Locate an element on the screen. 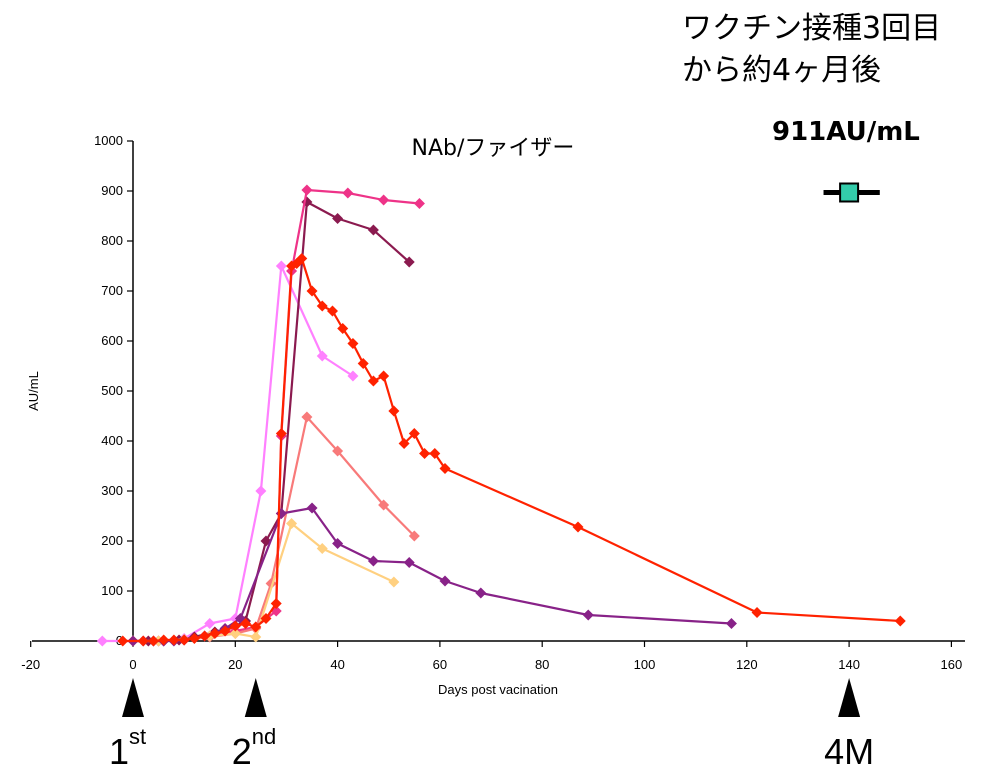 The width and height of the screenshot is (999, 771). y-tick-label: 200 is located at coordinates (112, 540).